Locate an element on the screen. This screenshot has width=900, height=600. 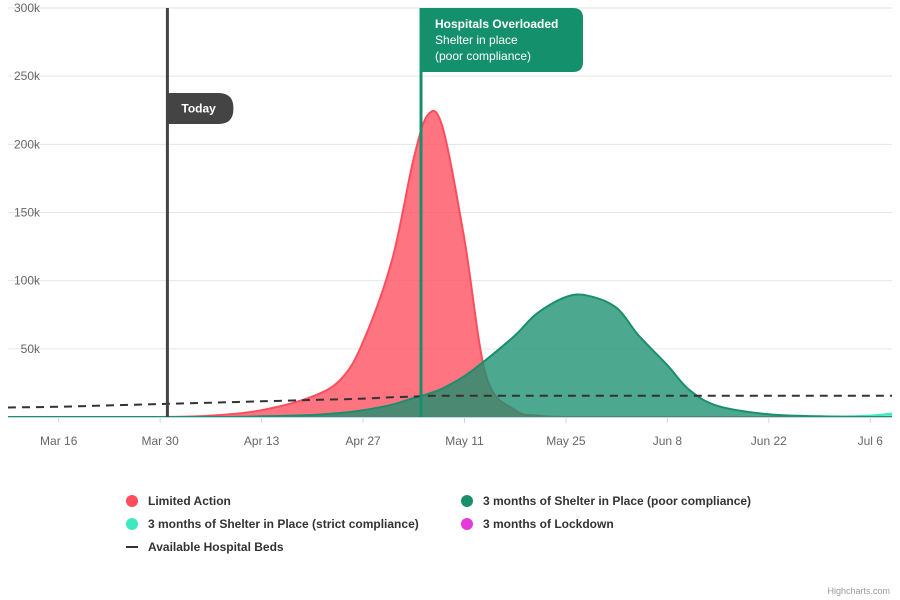
y-tick-label: 150k is located at coordinates (27, 213).